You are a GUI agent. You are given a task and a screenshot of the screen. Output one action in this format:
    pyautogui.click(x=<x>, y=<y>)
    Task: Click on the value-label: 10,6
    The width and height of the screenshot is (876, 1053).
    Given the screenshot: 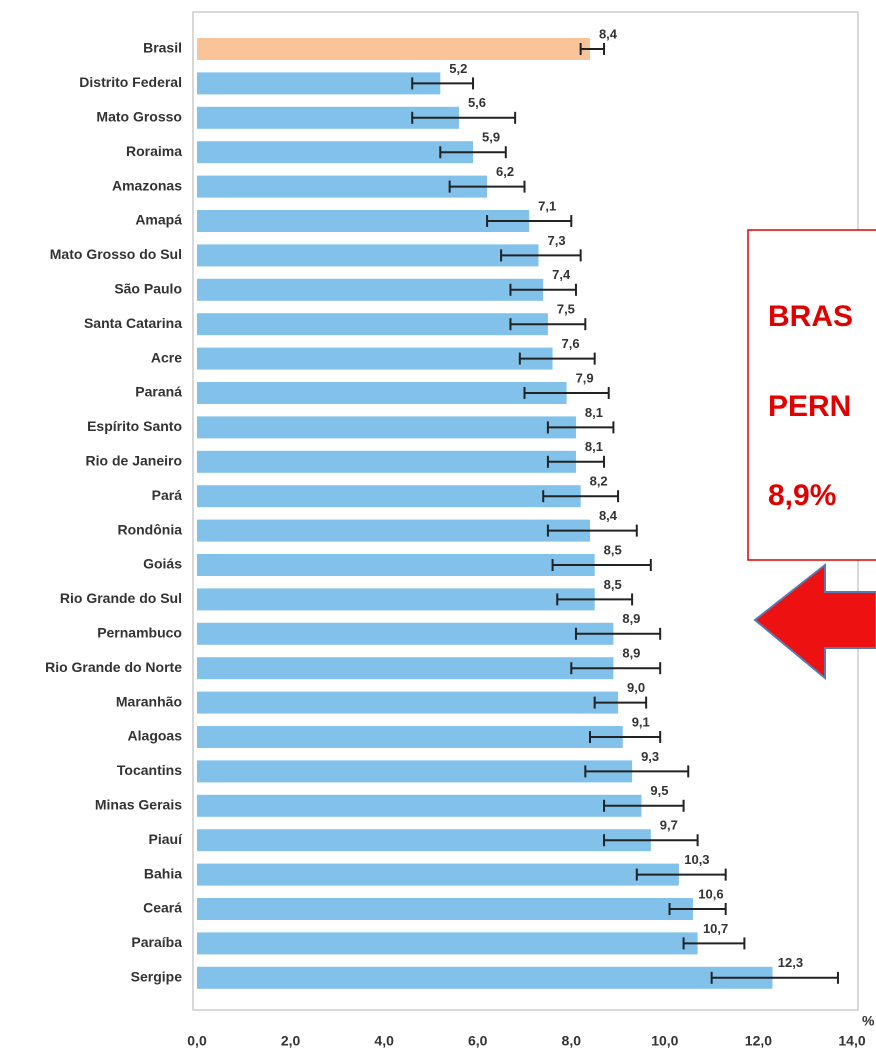 What is the action you would take?
    pyautogui.click(x=710, y=893)
    